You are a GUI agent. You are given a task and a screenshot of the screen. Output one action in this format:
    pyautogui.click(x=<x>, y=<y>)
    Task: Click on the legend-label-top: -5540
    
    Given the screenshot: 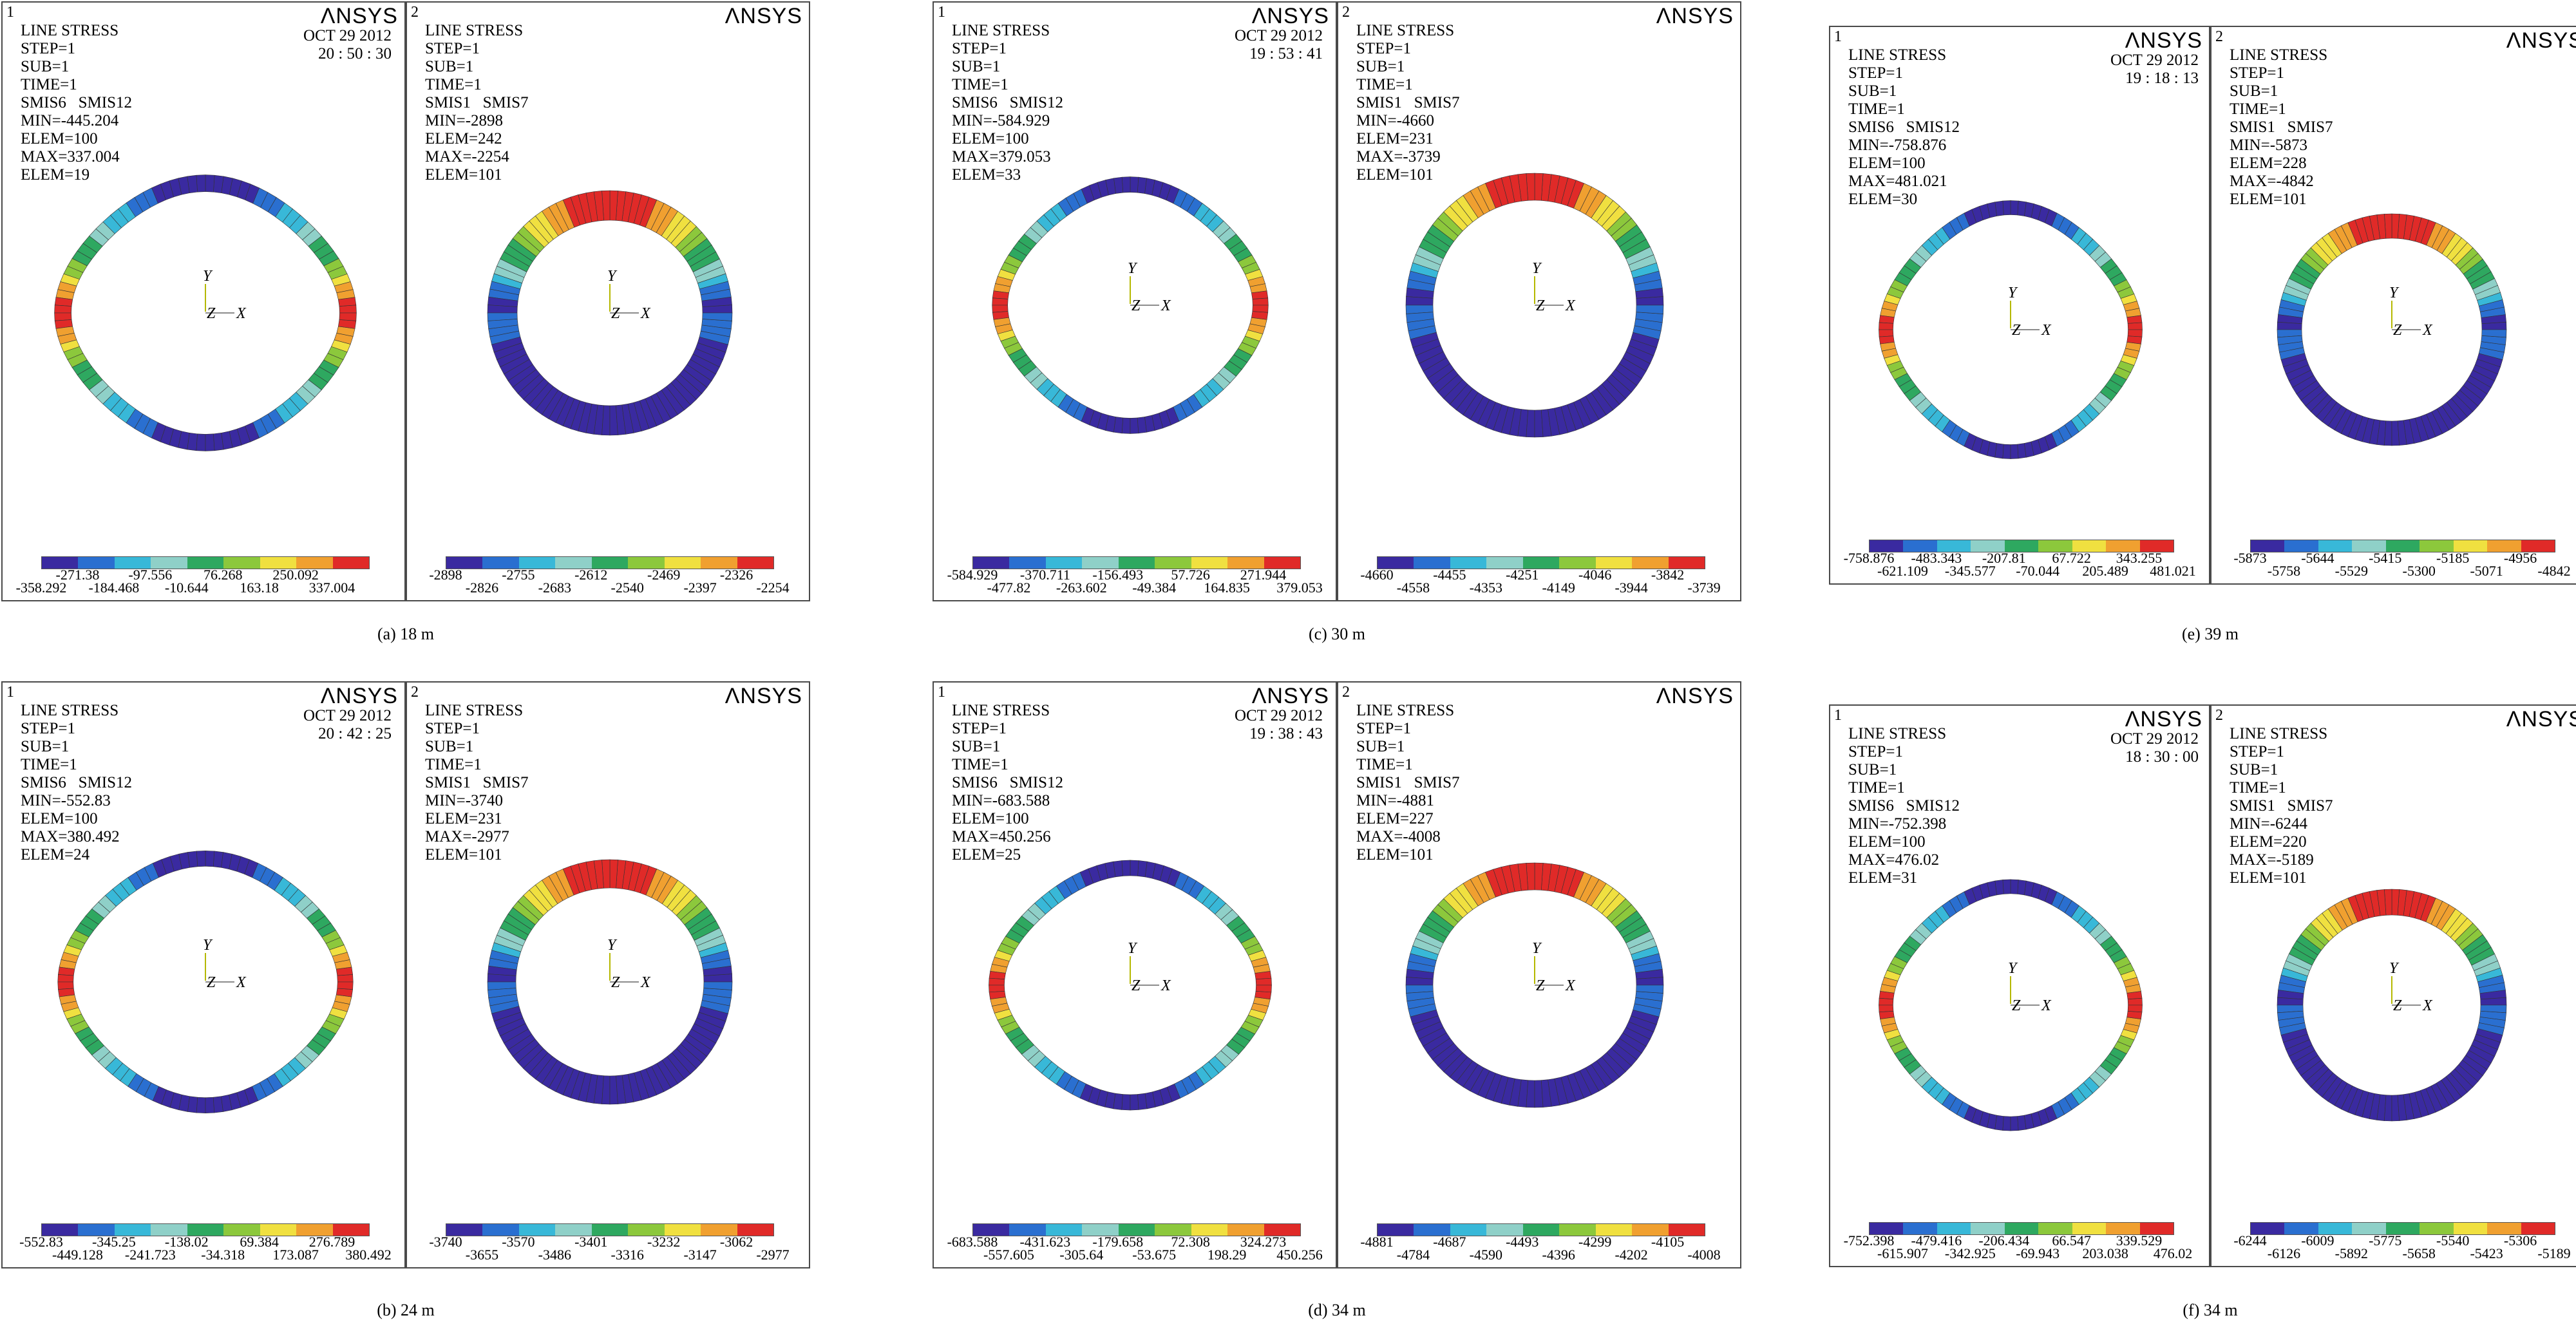 What is the action you would take?
    pyautogui.click(x=2453, y=1240)
    